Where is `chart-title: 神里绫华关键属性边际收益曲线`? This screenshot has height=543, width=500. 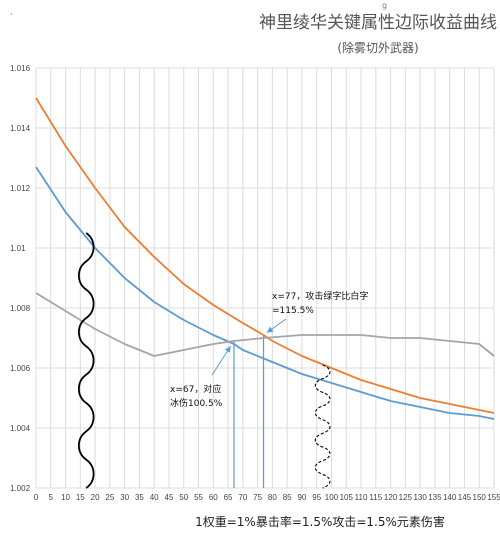 chart-title: 神里绫华关键属性边际收益曲线 is located at coordinates (378, 23).